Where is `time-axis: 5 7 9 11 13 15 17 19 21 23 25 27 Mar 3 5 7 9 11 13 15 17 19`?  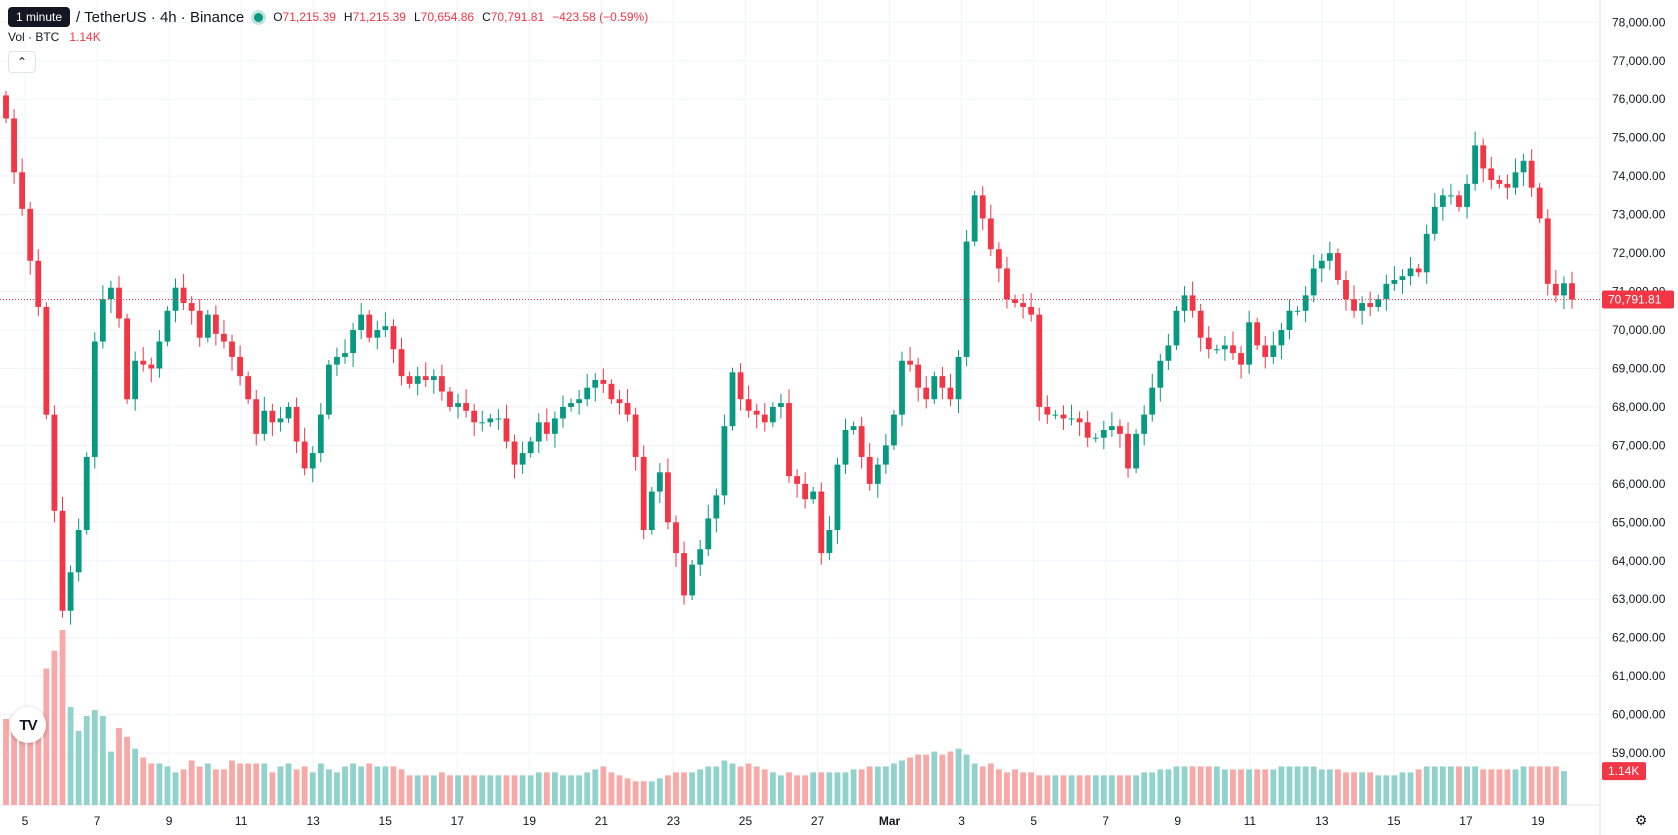 time-axis: 5 7 9 11 13 15 17 19 21 23 25 27 Mar 3 5 7 9 11 13 15 17 19 is located at coordinates (783, 821).